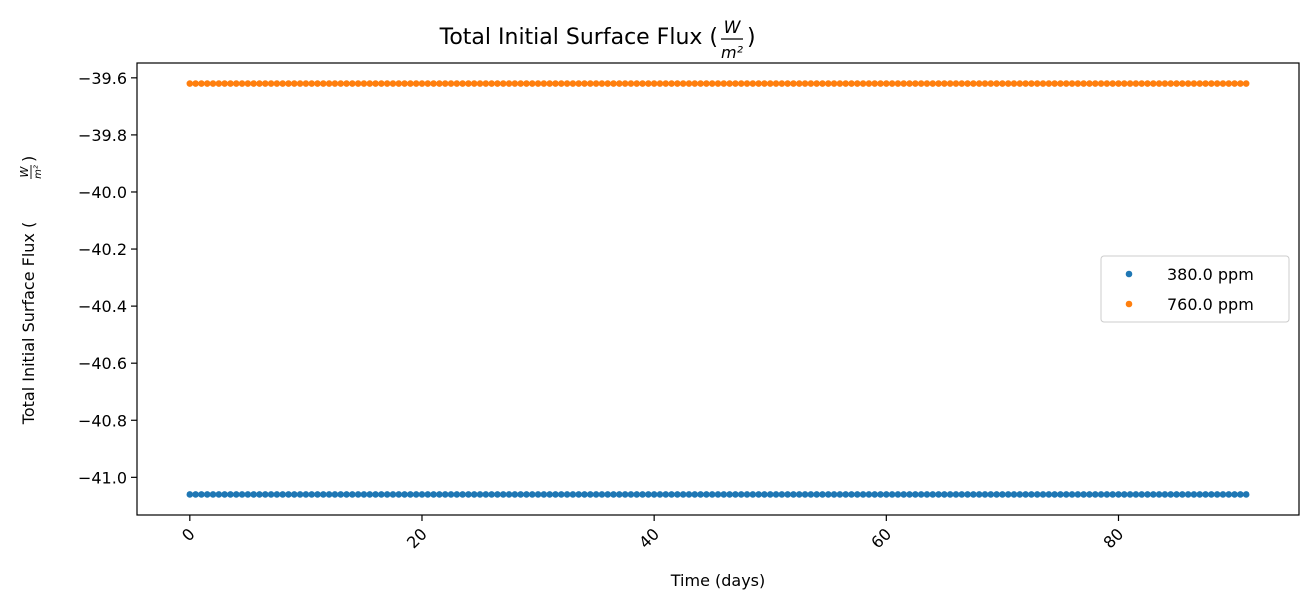 The height and width of the screenshot is (611, 1314). Describe the element at coordinates (28, 323) in the screenshot. I see `y-axis-label-text: Total Initial Surface Flux (` at that location.